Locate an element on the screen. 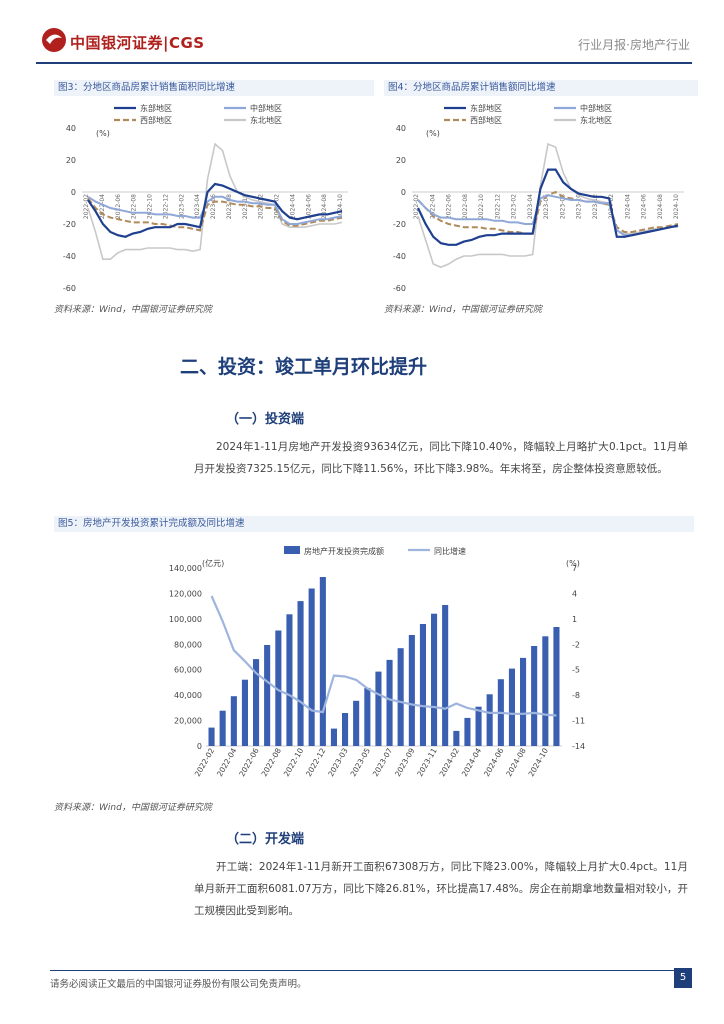  fig3-xtick-label: 2024-02 is located at coordinates (277, 206).